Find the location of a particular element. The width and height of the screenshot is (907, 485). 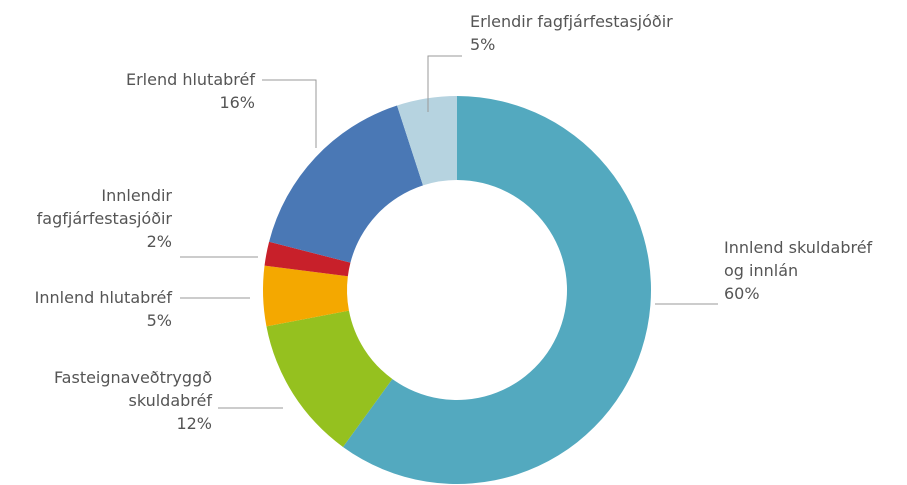

category-label: Innlend skuldabréf og innlán is located at coordinates (798, 259).